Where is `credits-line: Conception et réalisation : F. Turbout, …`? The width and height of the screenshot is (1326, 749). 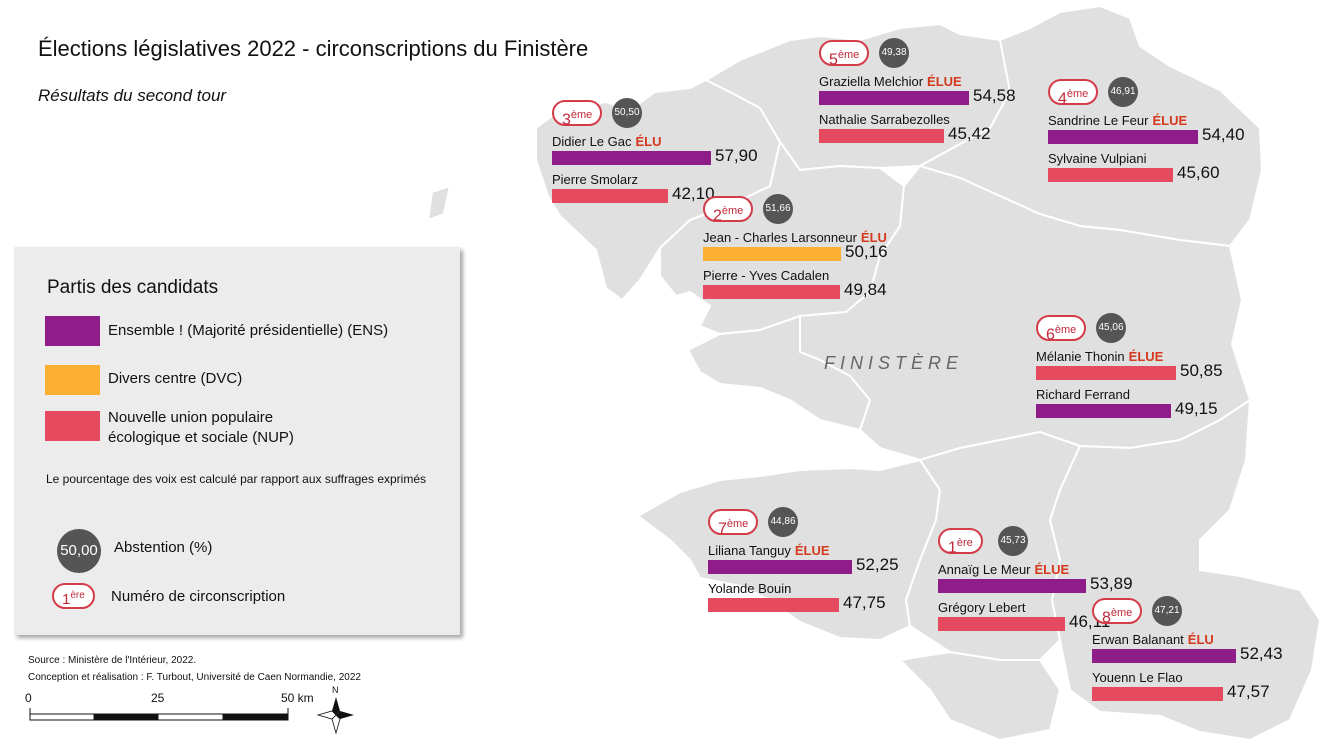 credits-line: Conception et réalisation : F. Turbout, … is located at coordinates (194, 677).